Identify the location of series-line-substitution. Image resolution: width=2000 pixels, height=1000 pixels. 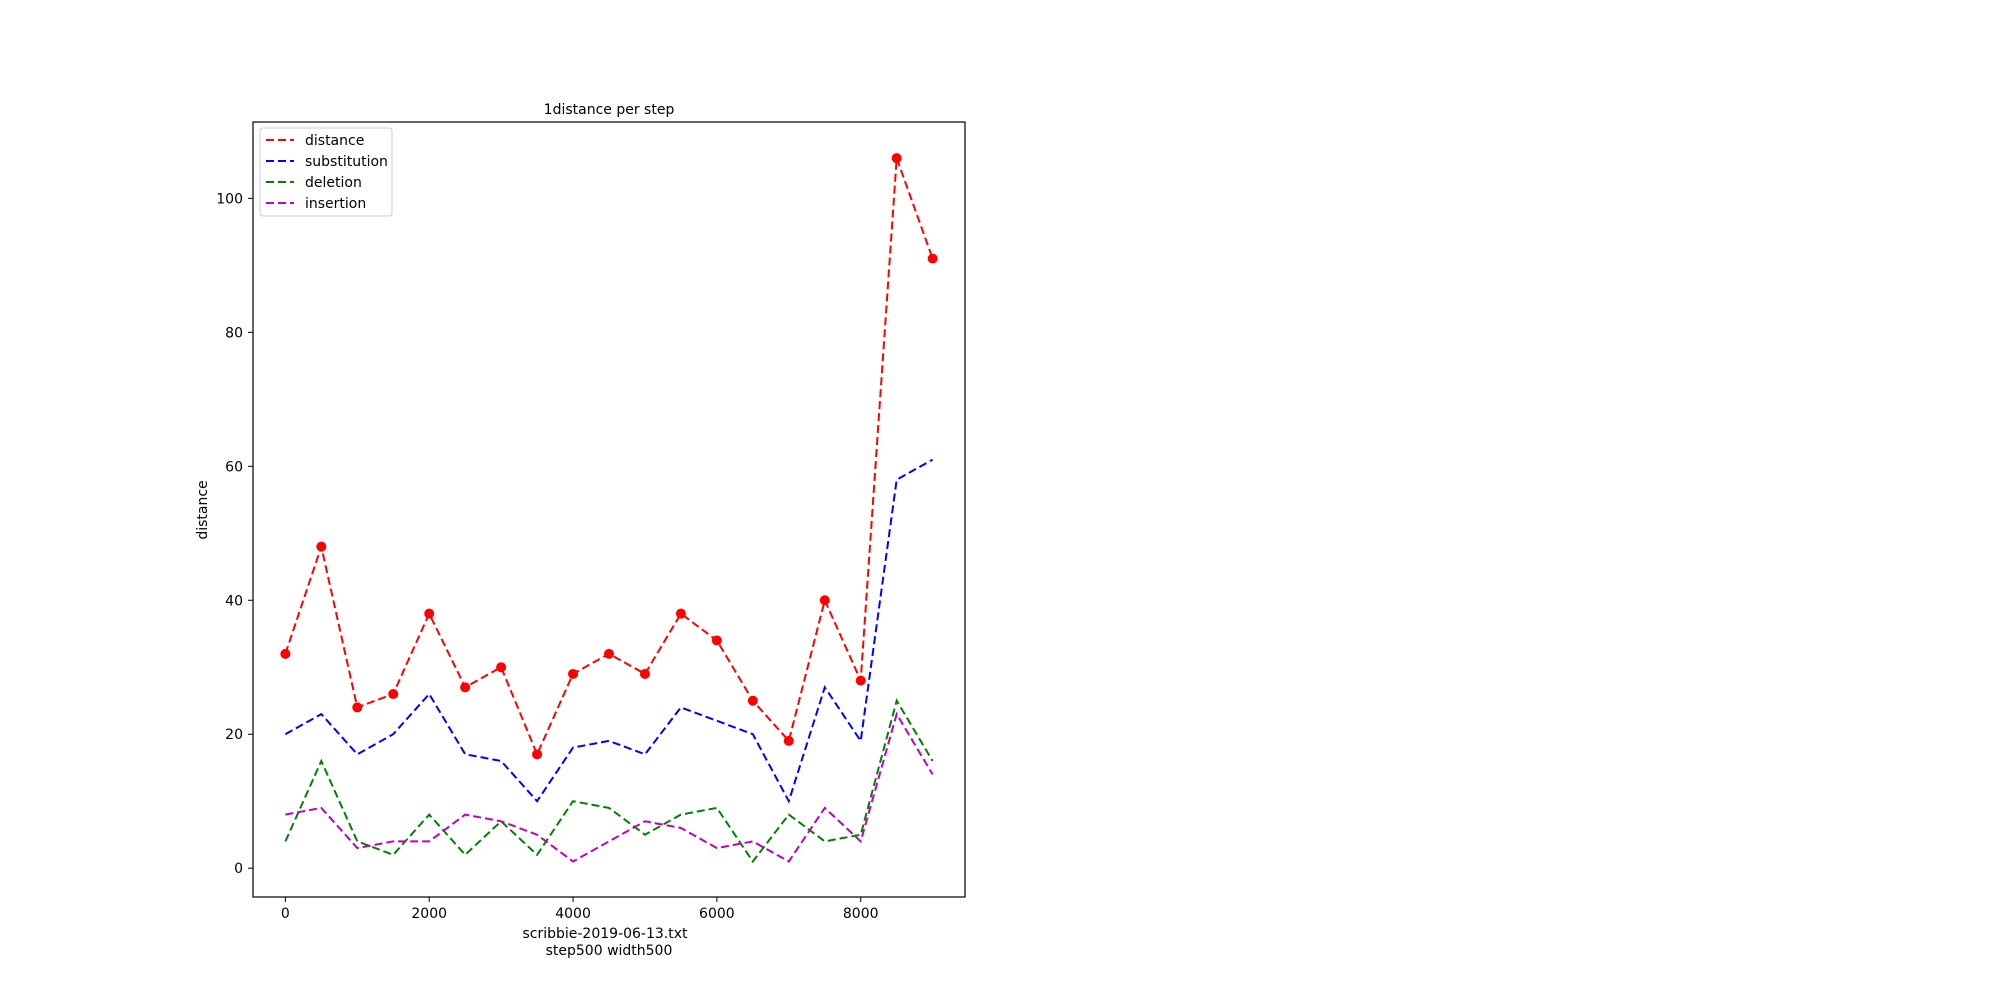
(609, 631).